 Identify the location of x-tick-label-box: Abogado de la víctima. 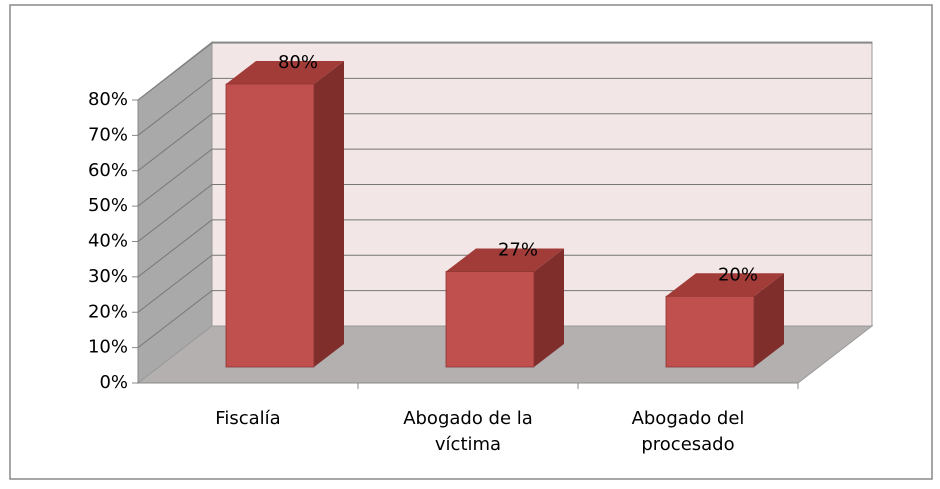
(468, 431).